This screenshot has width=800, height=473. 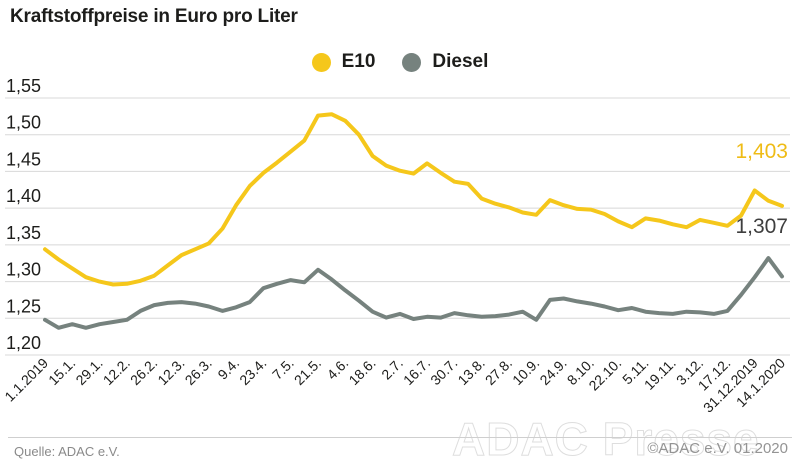 I want to click on y-axis-label: 1,25, so click(x=23, y=306).